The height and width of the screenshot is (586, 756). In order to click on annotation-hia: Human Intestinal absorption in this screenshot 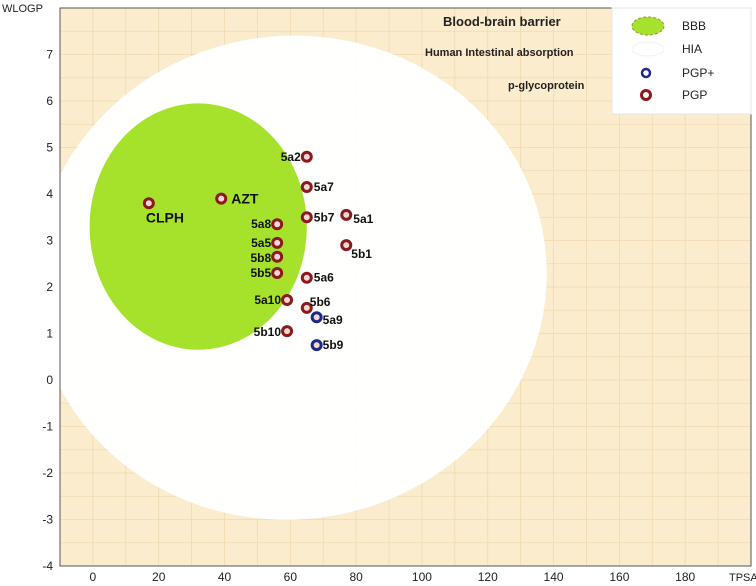, I will do `click(499, 53)`.